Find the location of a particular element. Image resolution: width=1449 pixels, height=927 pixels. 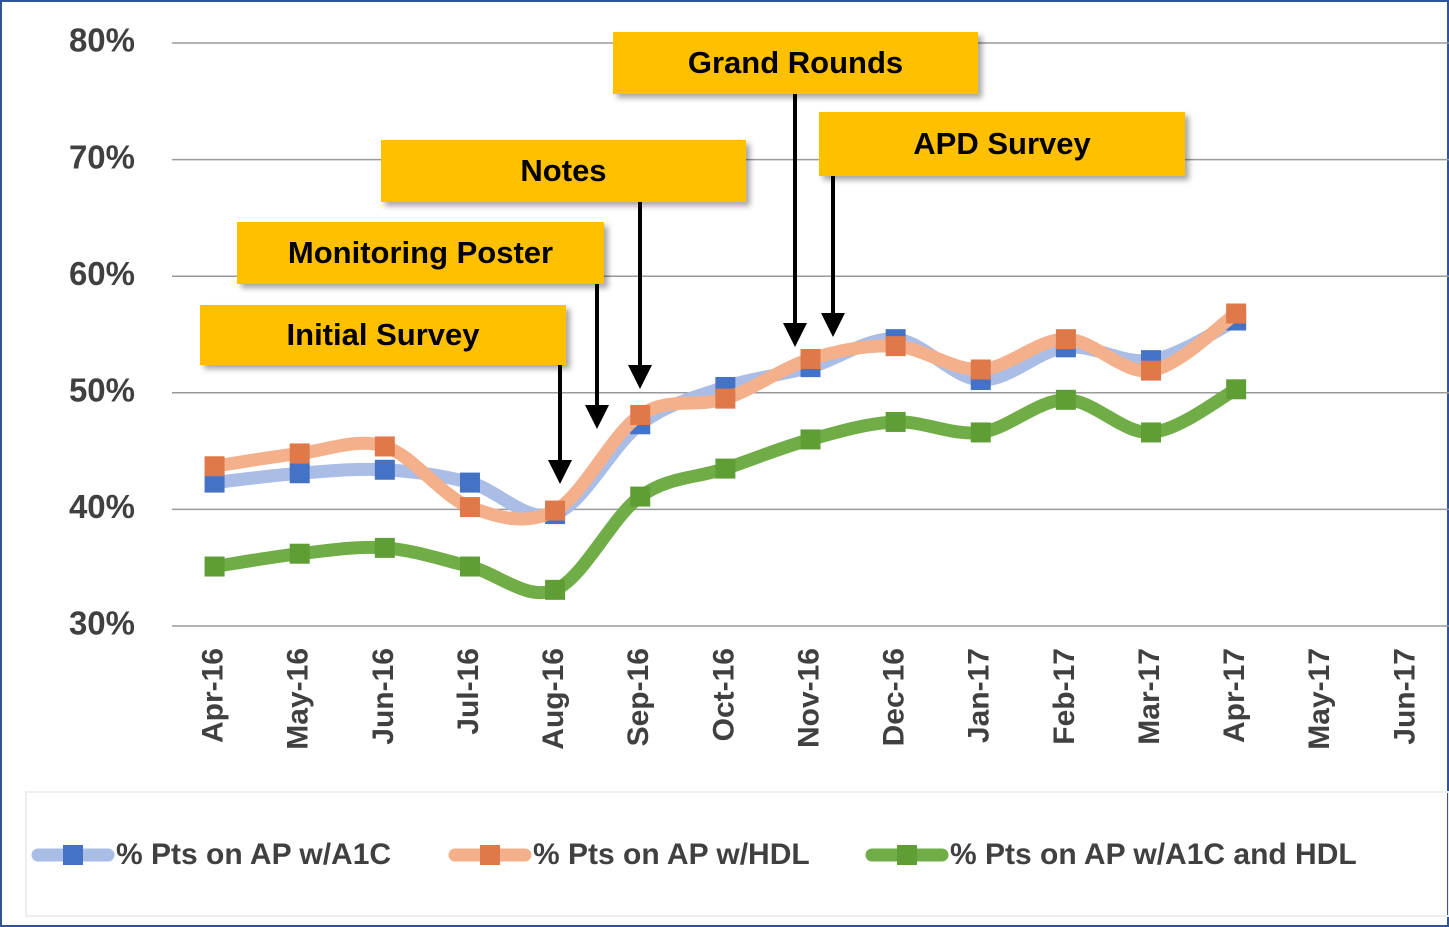

annotation-label: APD Survey is located at coordinates (1002, 143).